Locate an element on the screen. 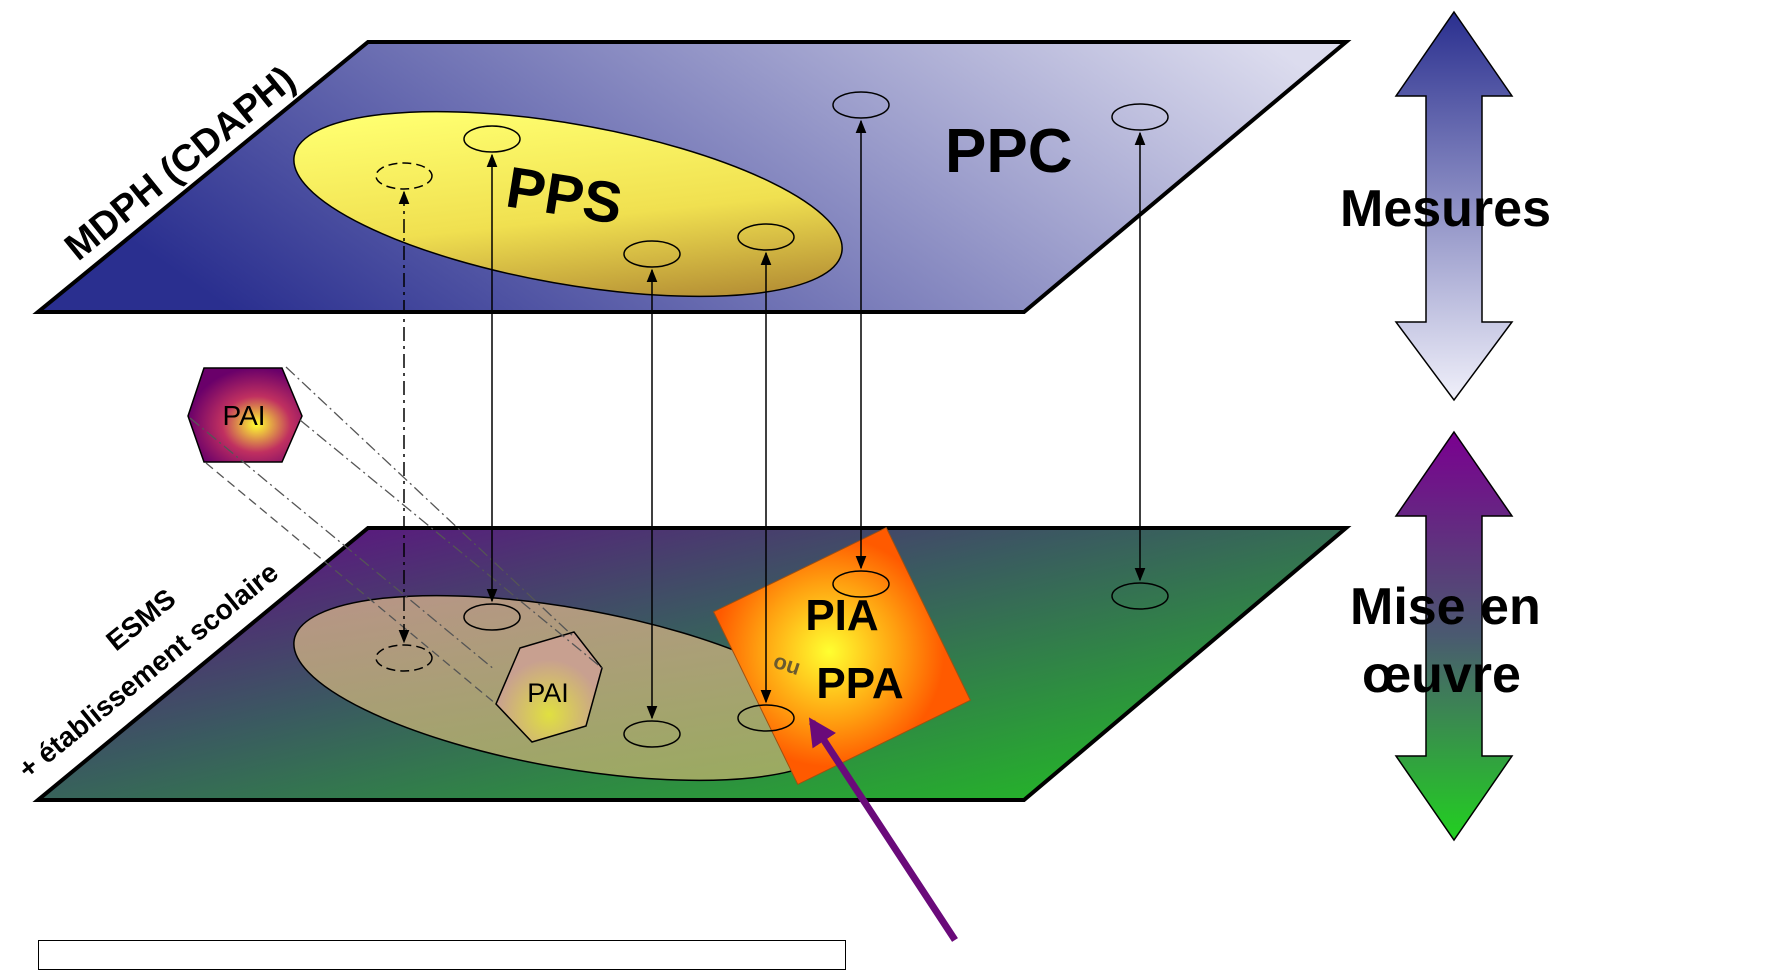 The image size is (1786, 970). measure-node-3-top is located at coordinates (766, 237).